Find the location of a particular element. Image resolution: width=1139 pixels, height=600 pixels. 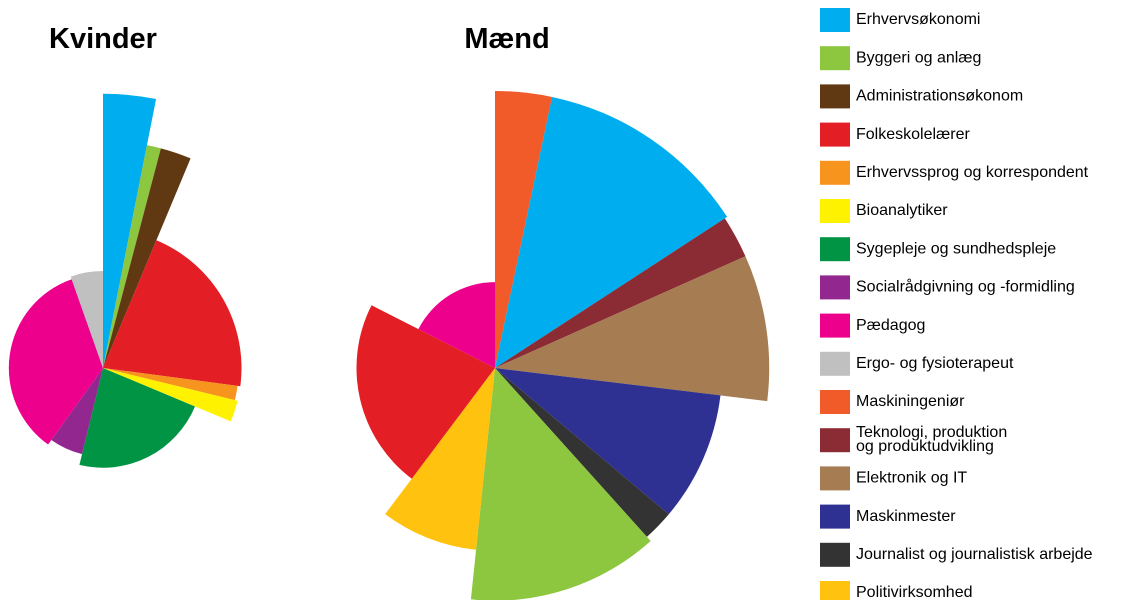

legend-label: Folkeskolelærer is located at coordinates (913, 134).